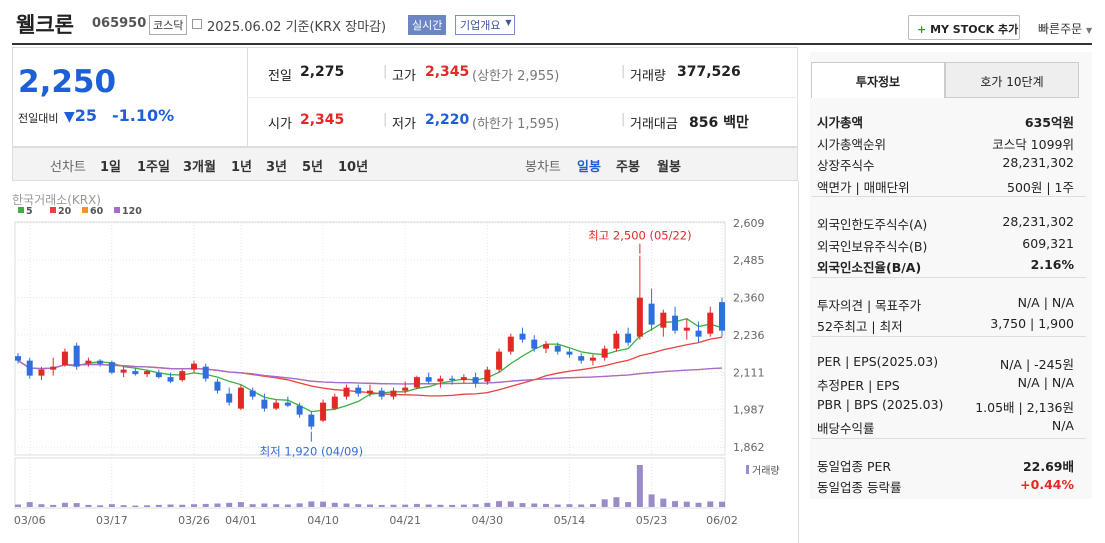 The image size is (1105, 543). Describe the element at coordinates (111, 167) in the screenshot. I see `period-tab: 1일` at that location.